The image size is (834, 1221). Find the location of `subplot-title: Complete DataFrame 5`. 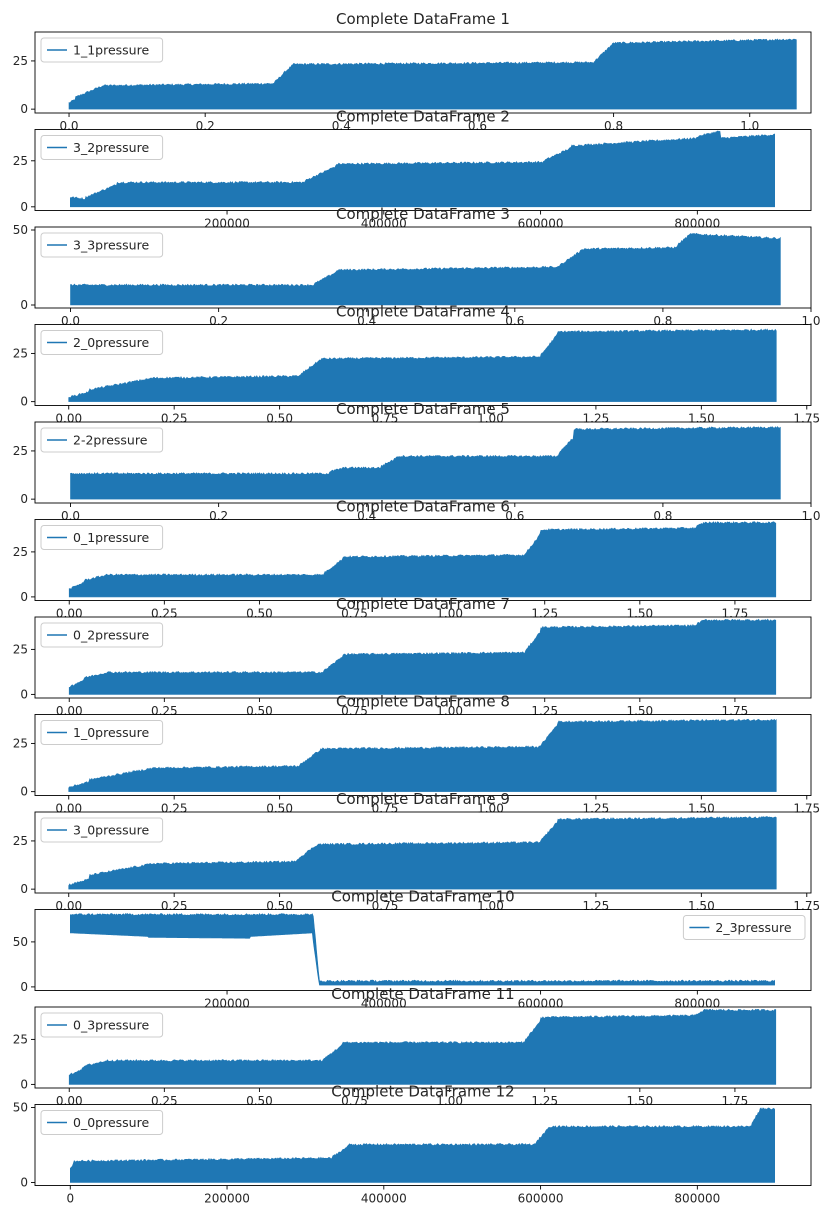

subplot-title: Complete DataFrame 5 is located at coordinates (423, 409).